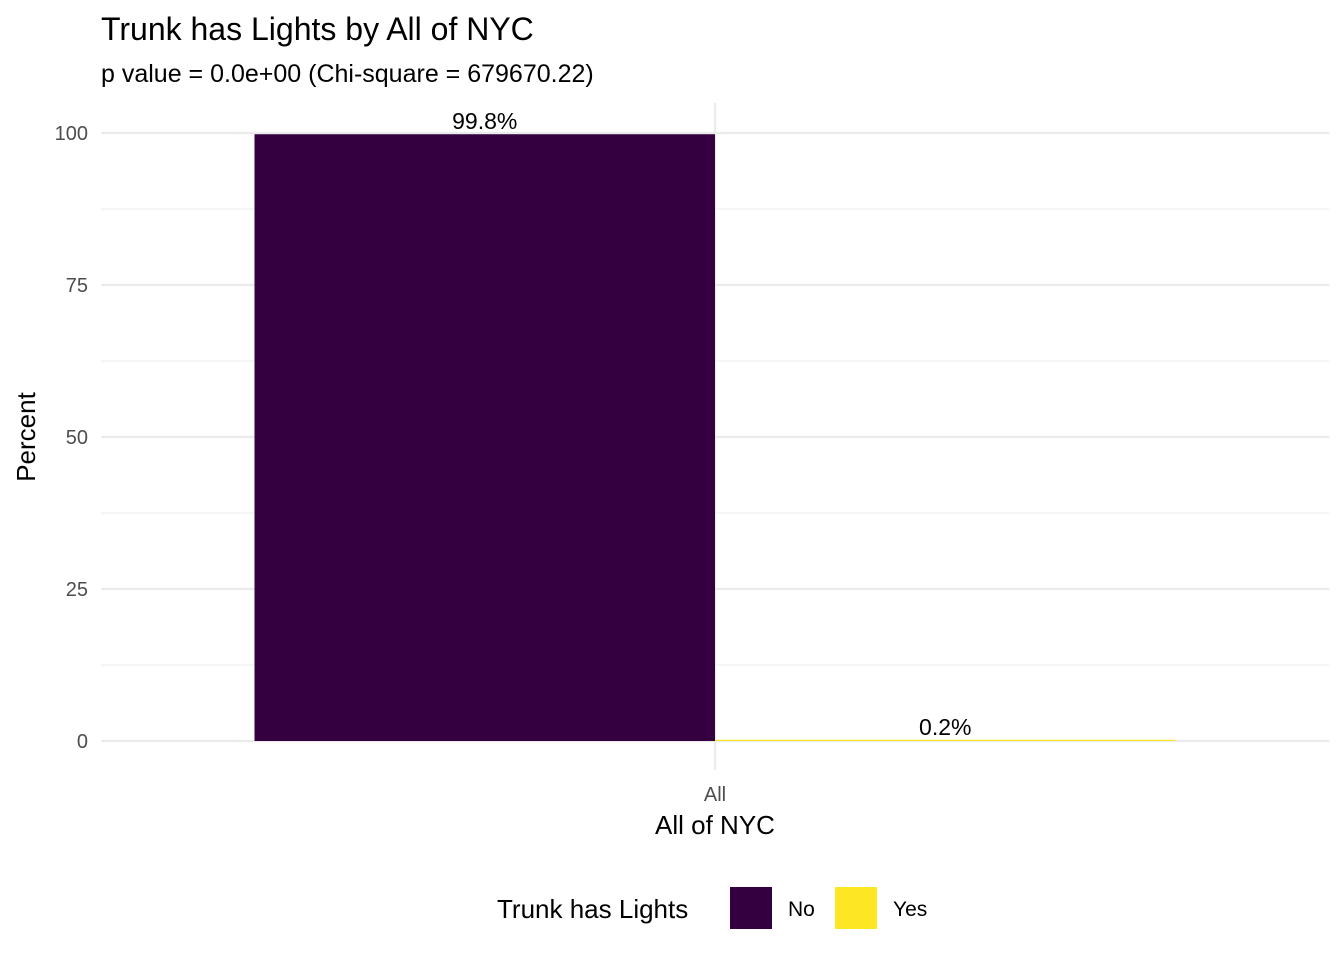 The height and width of the screenshot is (960, 1344). Describe the element at coordinates (484, 121) in the screenshot. I see `data-label-no: 99.8%` at that location.